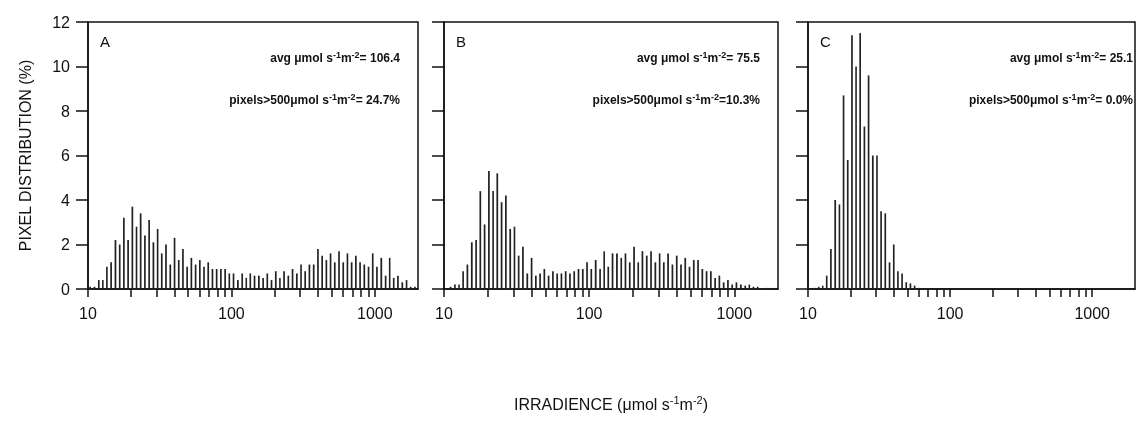 The height and width of the screenshot is (434, 1139). I want to click on annotation: C, so click(825, 41).